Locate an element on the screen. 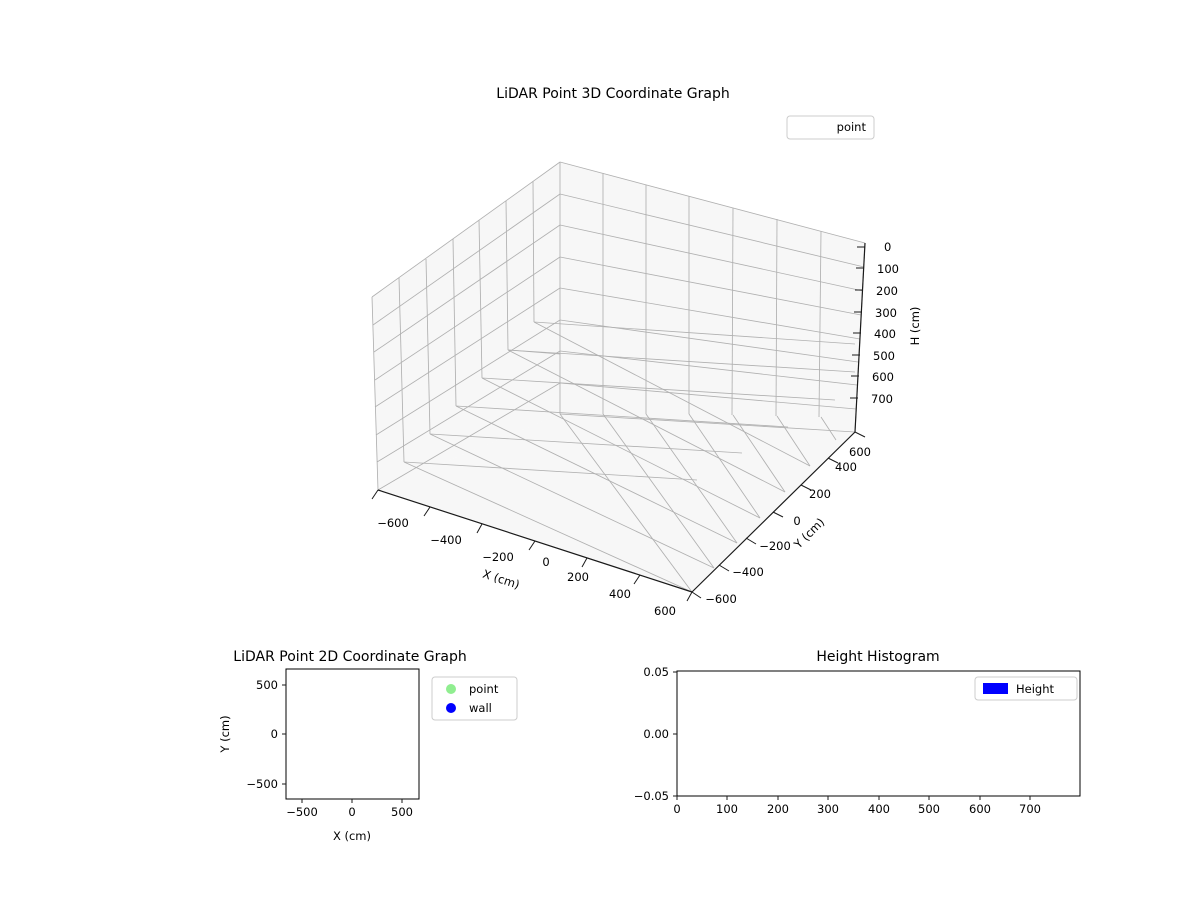 The width and height of the screenshot is (1200, 900). histogram-ytick-1: 0.00 is located at coordinates (656, 734).